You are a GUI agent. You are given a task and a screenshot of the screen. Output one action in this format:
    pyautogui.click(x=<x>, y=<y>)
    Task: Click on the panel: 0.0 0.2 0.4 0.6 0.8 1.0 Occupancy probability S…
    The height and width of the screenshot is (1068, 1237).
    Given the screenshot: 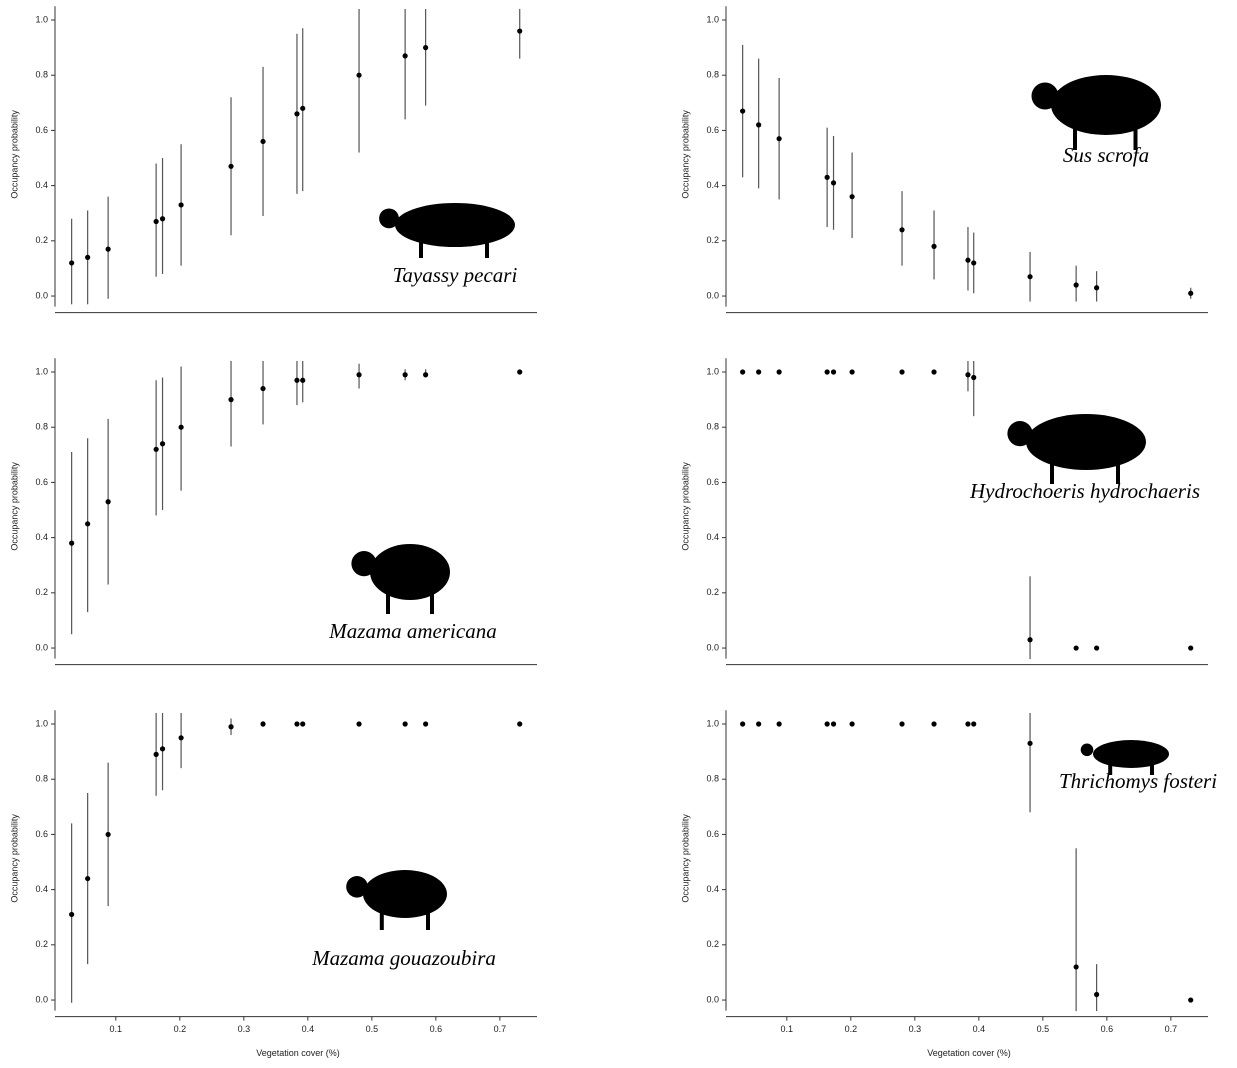 What is the action you would take?
    pyautogui.click(x=944, y=160)
    